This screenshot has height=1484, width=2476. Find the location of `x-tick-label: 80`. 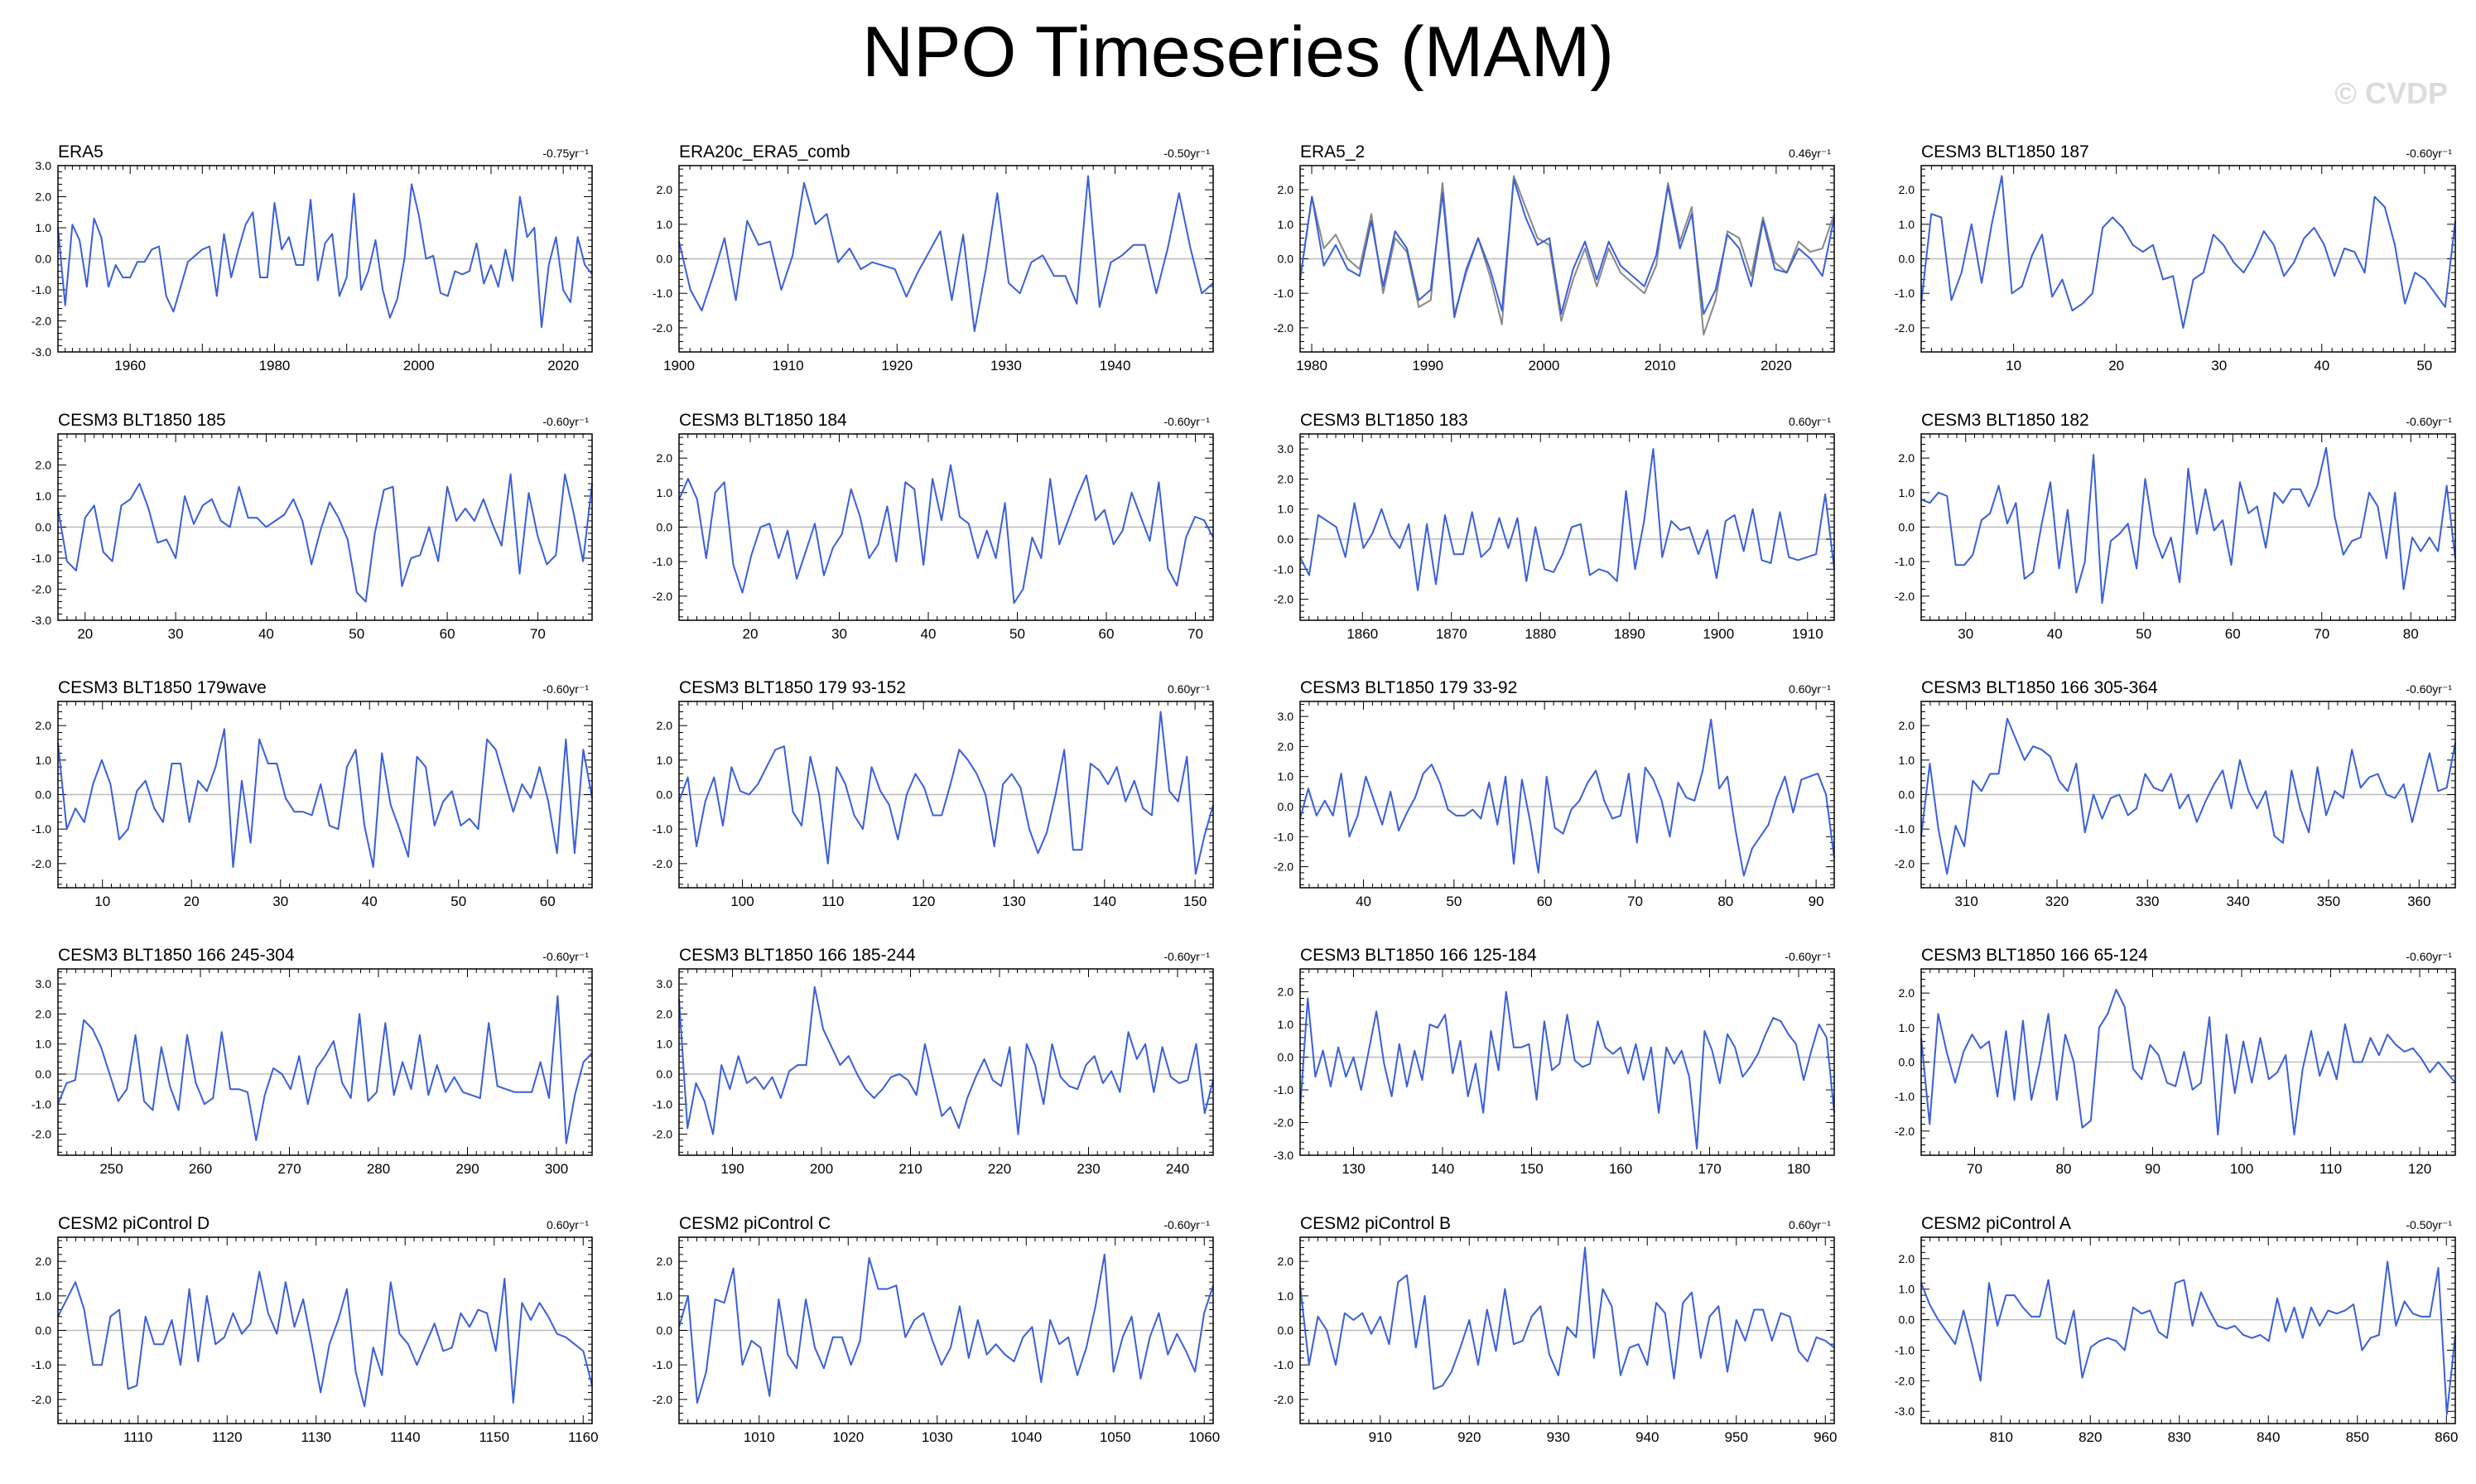

x-tick-label: 80 is located at coordinates (2064, 1169).